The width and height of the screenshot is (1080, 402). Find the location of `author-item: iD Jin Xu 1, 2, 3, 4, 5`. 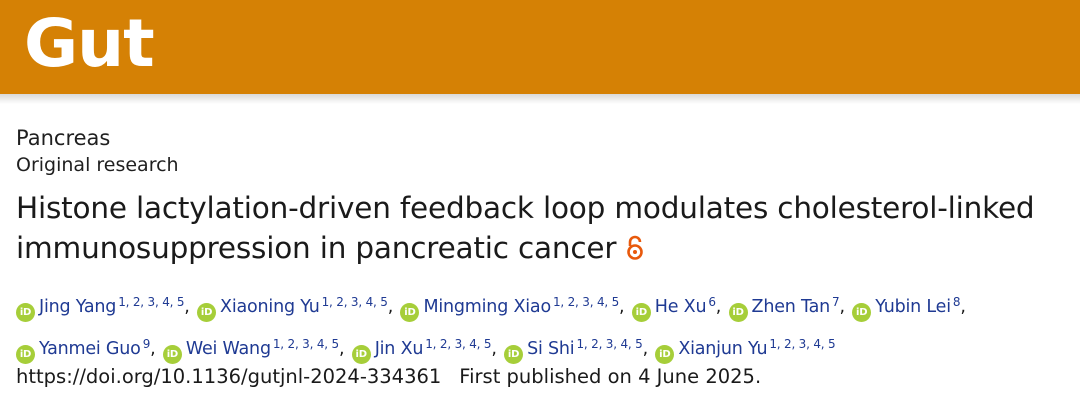

author-item: iD Jin Xu 1, 2, 3, 4, 5 is located at coordinates (421, 350).